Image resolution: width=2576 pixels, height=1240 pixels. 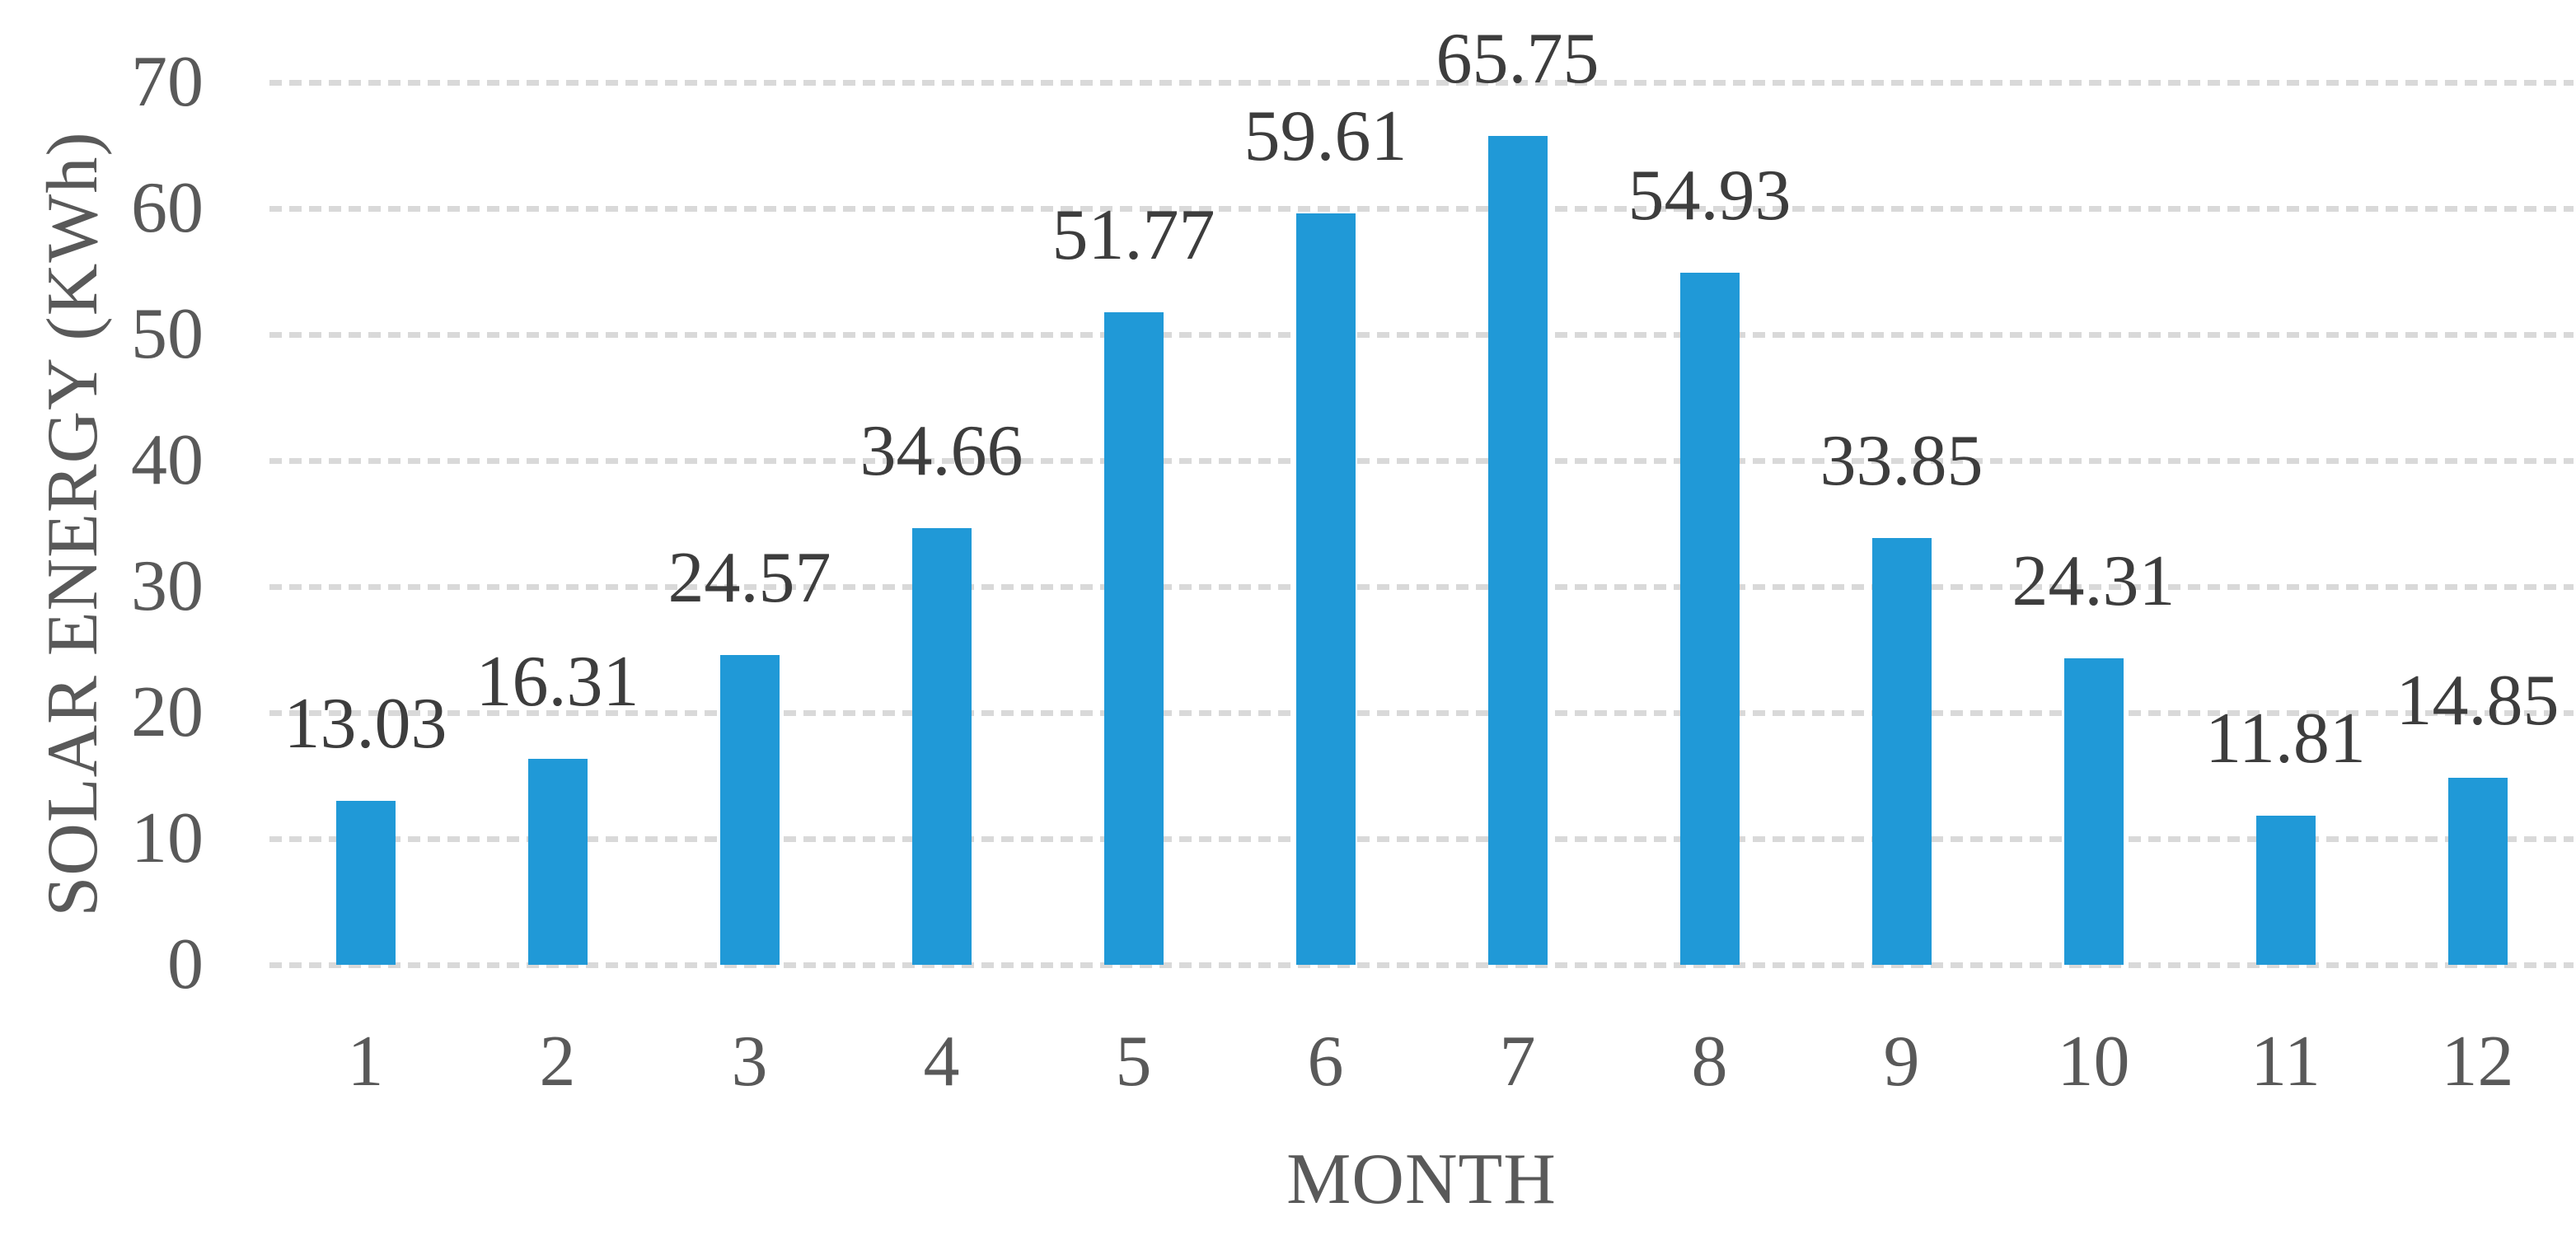 What do you see at coordinates (2478, 700) in the screenshot?
I see `data-label: 14.85` at bounding box center [2478, 700].